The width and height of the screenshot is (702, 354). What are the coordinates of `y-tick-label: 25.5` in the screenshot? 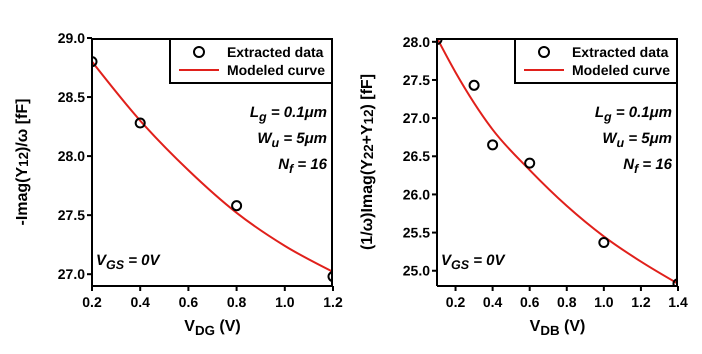 It's located at (416, 232).